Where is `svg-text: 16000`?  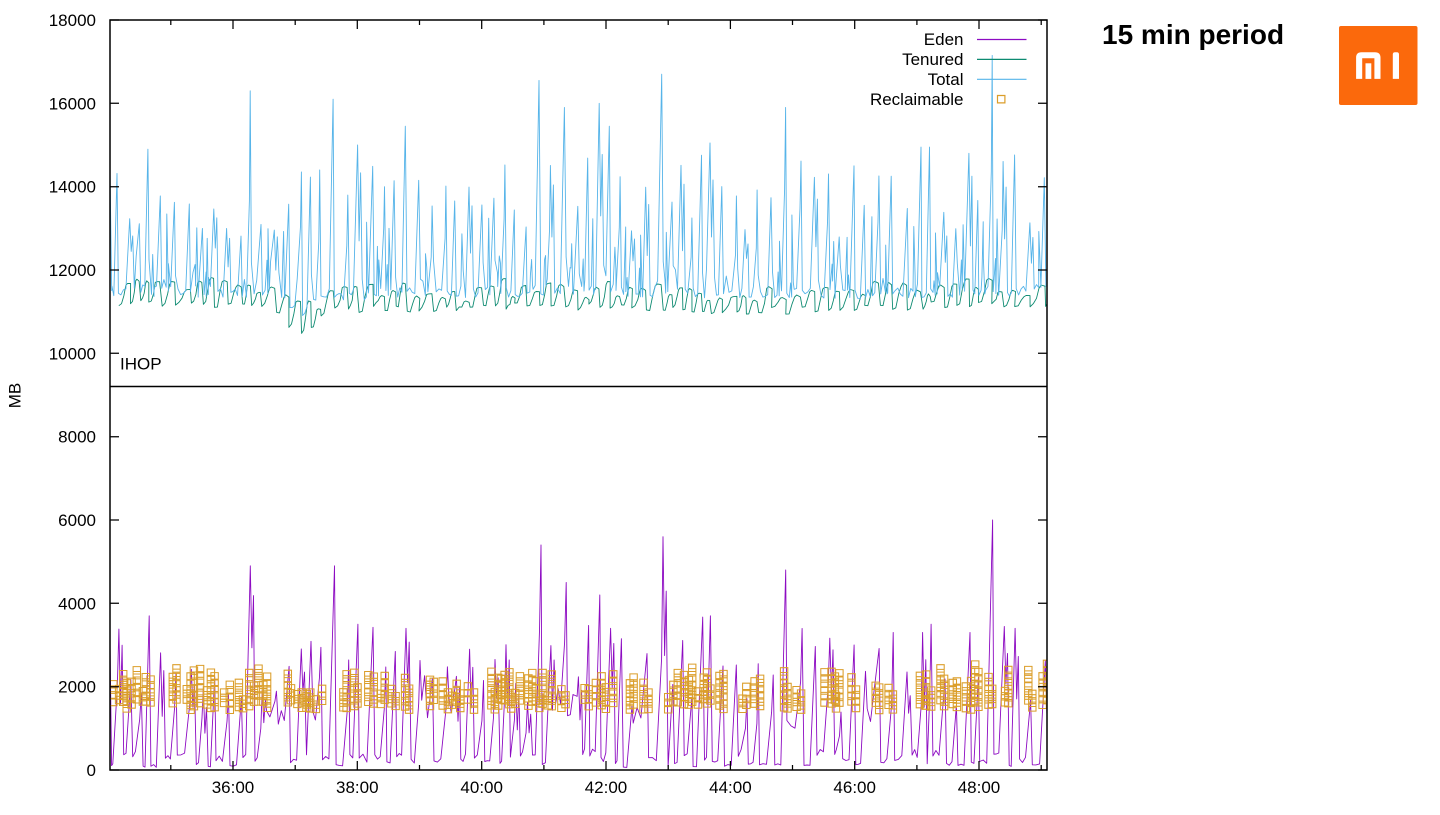 svg-text: 16000 is located at coordinates (72, 103).